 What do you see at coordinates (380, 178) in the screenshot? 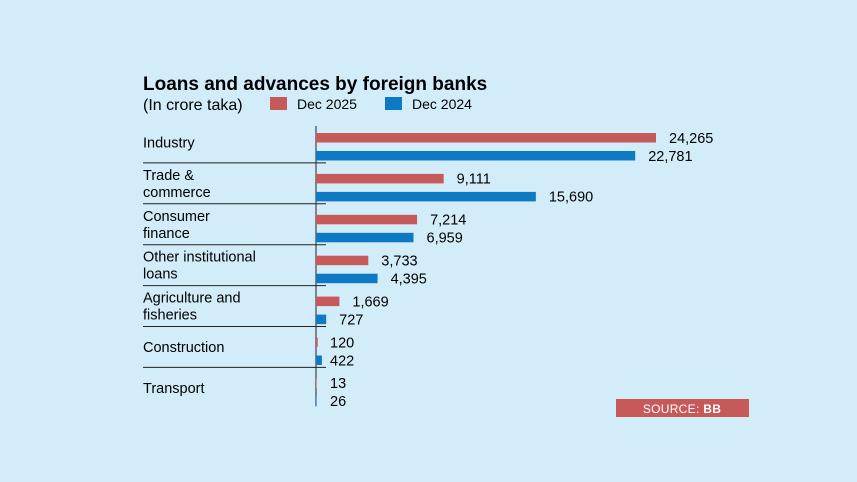
I see `bar-trade-commerce-dec-2025` at bounding box center [380, 178].